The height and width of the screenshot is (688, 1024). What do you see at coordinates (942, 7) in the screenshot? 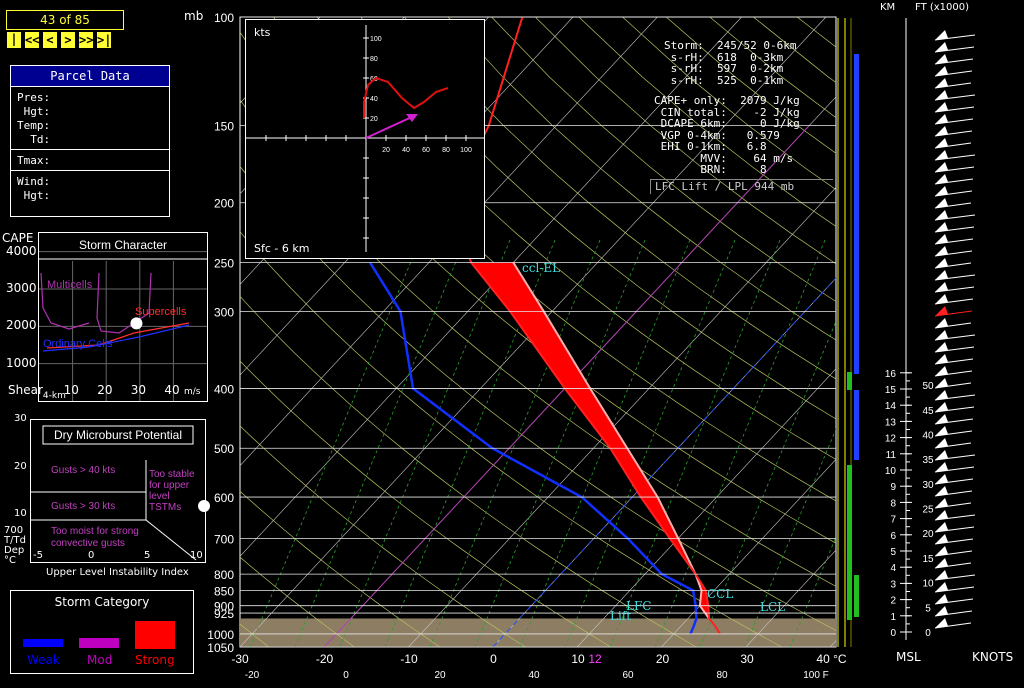
I see `ft-label: FT (x1000)` at bounding box center [942, 7].